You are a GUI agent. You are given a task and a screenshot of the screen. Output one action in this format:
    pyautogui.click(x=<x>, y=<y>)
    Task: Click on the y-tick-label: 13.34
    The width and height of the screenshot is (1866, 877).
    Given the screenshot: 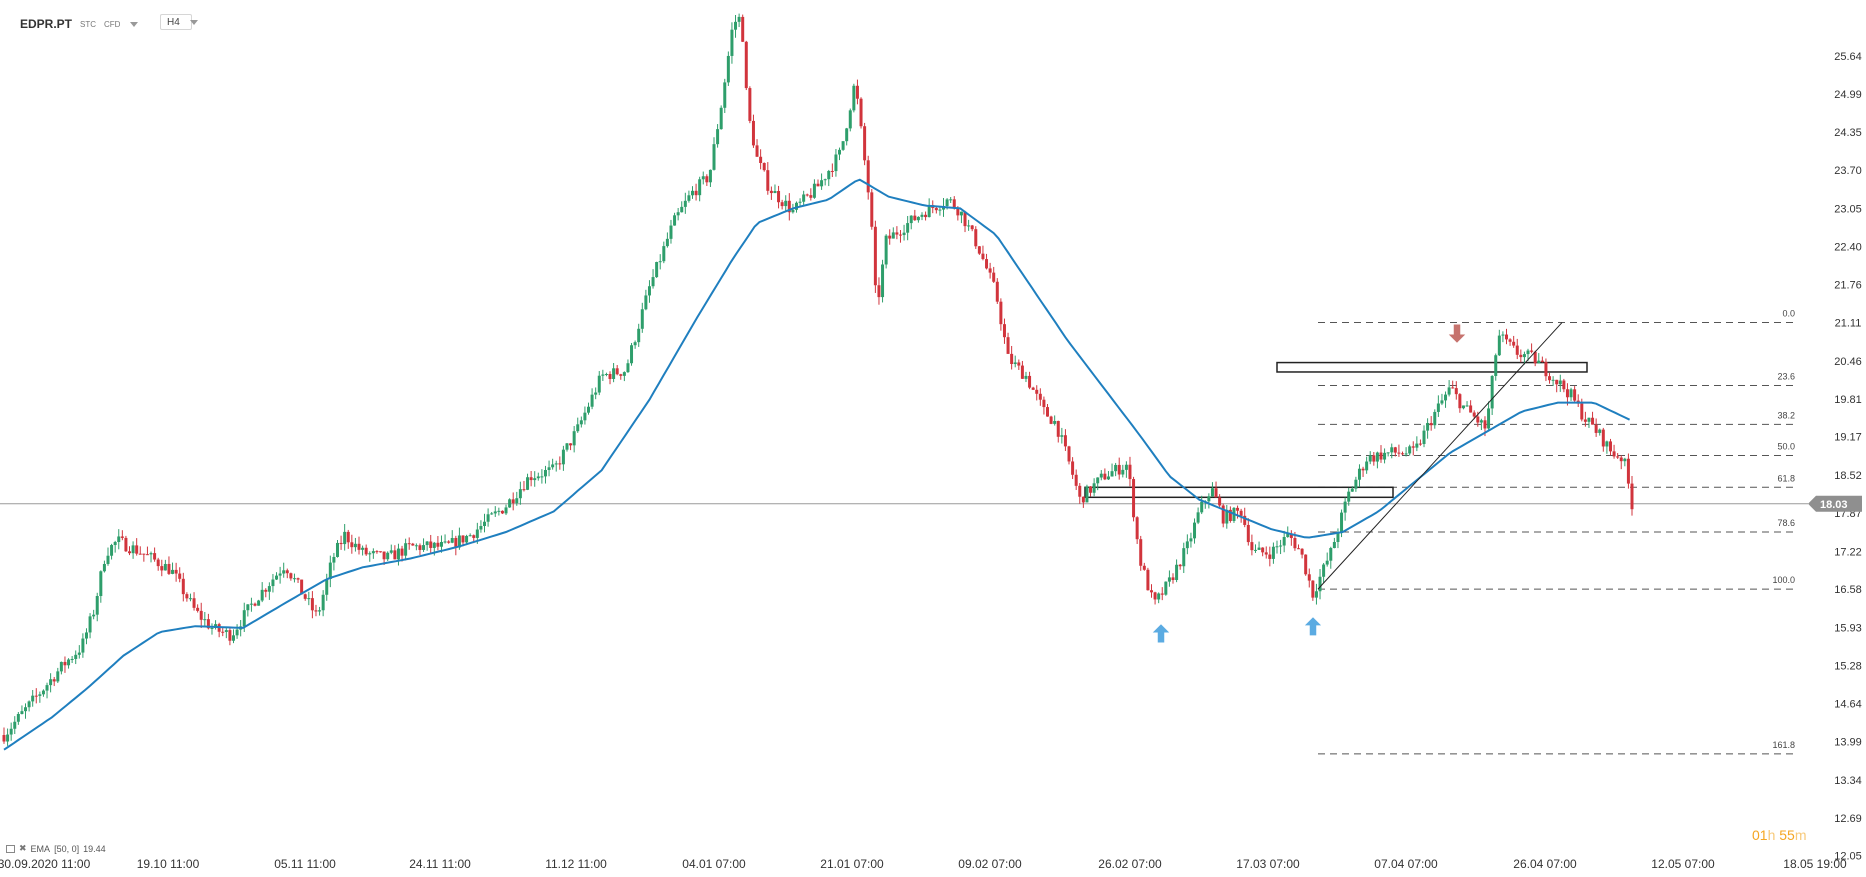 What is the action you would take?
    pyautogui.click(x=1848, y=781)
    